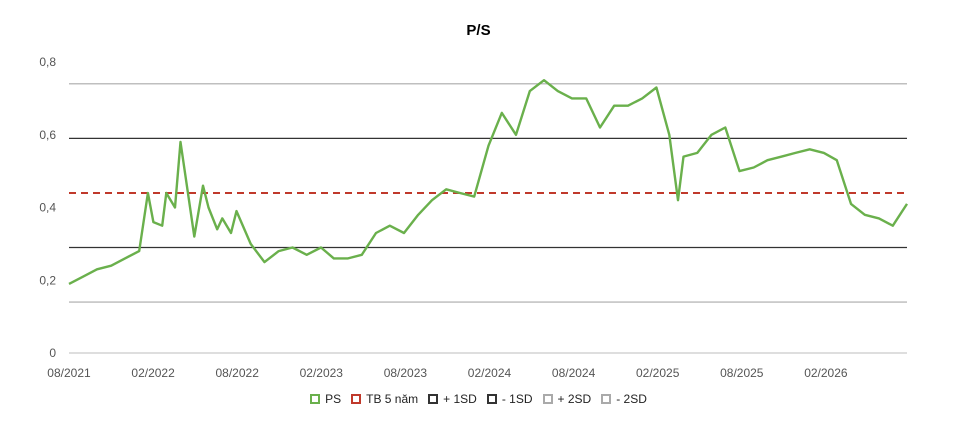  Describe the element at coordinates (826, 373) in the screenshot. I see `x-tick-label: 02/2026` at that location.